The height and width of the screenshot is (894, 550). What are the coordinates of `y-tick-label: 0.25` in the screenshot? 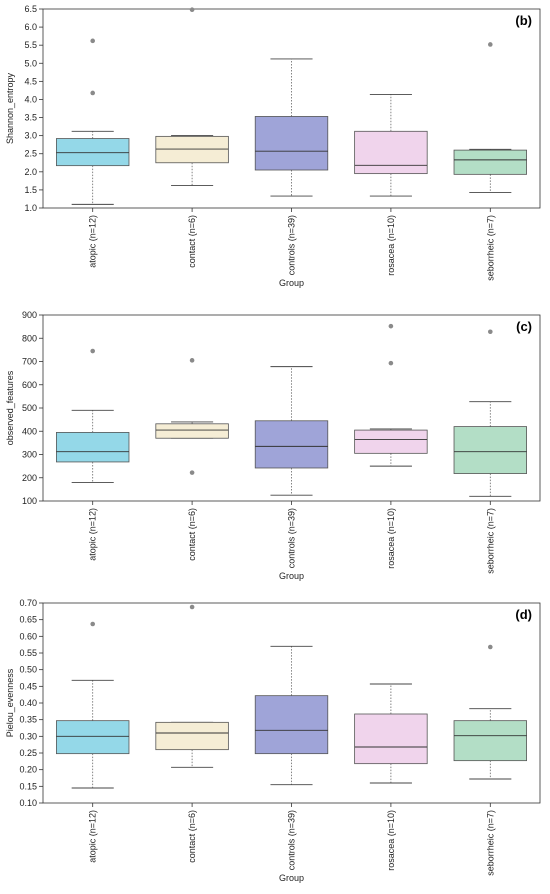 It's located at (28, 753).